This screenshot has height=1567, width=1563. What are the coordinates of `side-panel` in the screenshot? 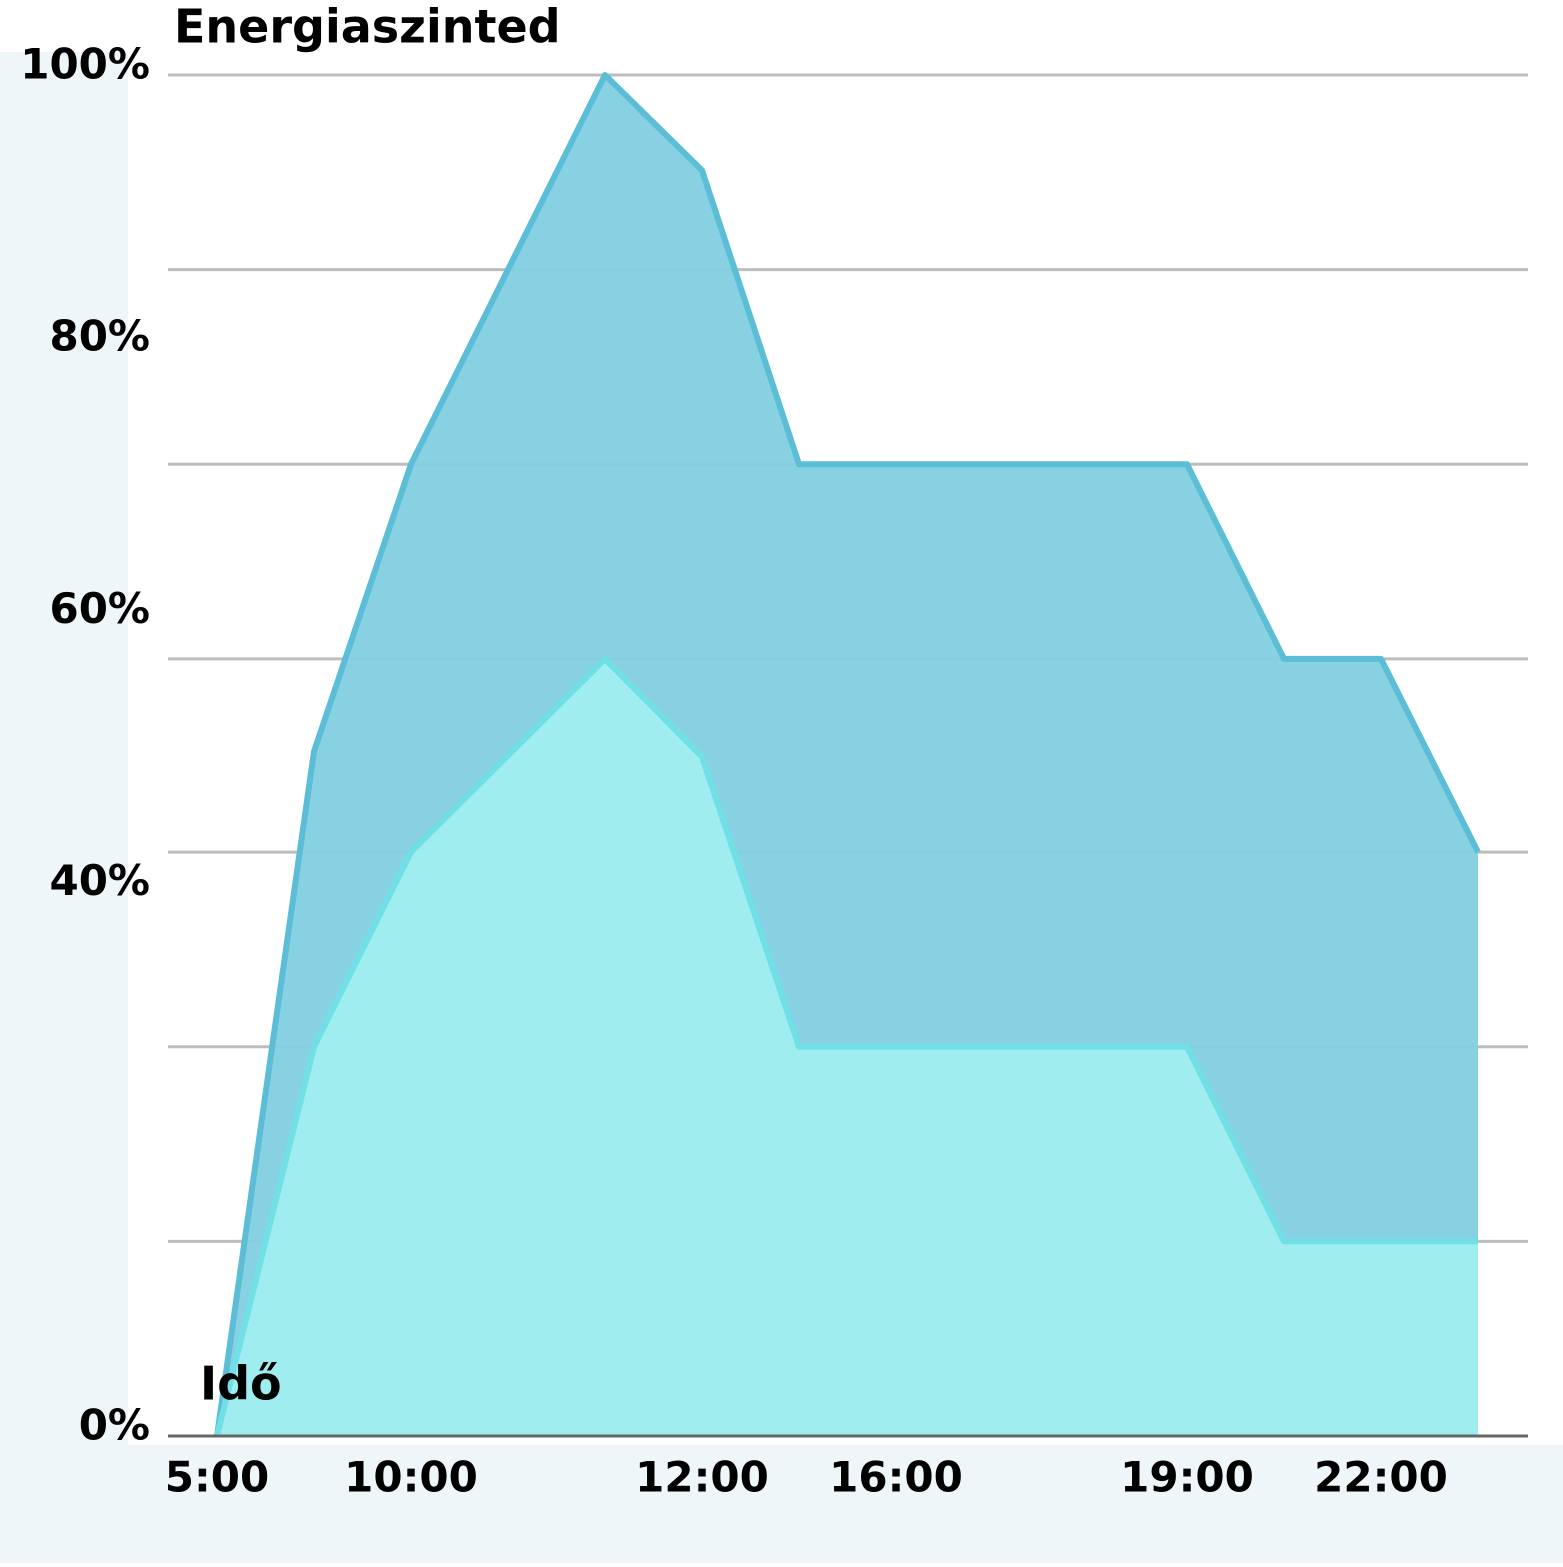 It's located at (64, 807).